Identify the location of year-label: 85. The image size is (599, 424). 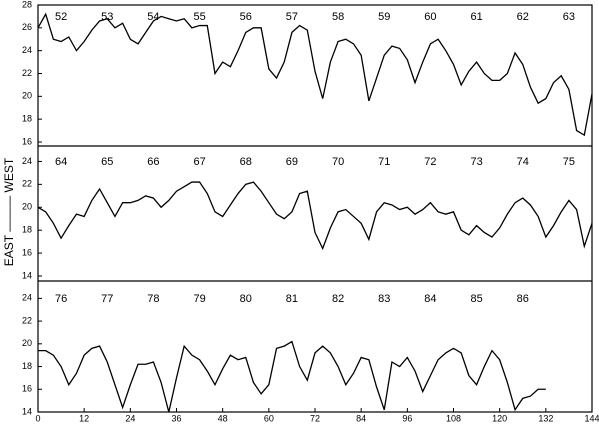
(476, 299).